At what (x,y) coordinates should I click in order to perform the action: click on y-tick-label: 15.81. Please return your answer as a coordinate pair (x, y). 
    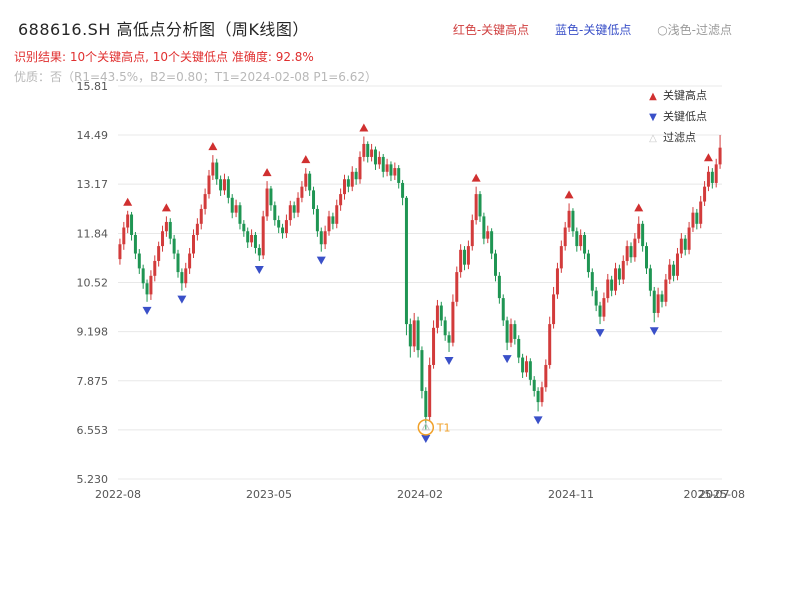
    Looking at the image, I should click on (93, 86).